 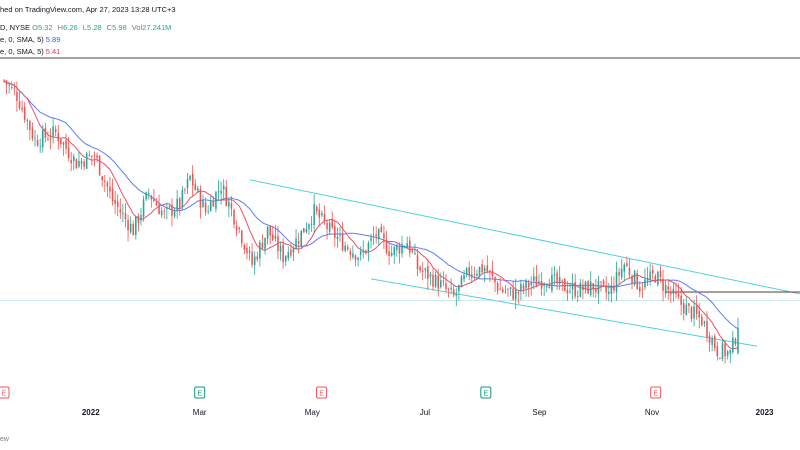 I want to click on footer-caption: ew, so click(x=4, y=439).